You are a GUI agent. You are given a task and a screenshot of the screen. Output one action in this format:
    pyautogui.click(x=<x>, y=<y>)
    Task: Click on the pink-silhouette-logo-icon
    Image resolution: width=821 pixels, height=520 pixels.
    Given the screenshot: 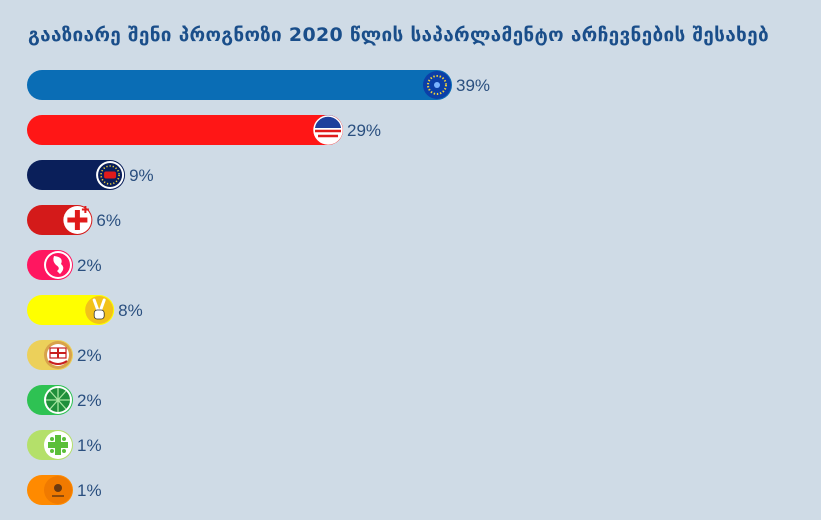 What is the action you would take?
    pyautogui.click(x=58, y=265)
    